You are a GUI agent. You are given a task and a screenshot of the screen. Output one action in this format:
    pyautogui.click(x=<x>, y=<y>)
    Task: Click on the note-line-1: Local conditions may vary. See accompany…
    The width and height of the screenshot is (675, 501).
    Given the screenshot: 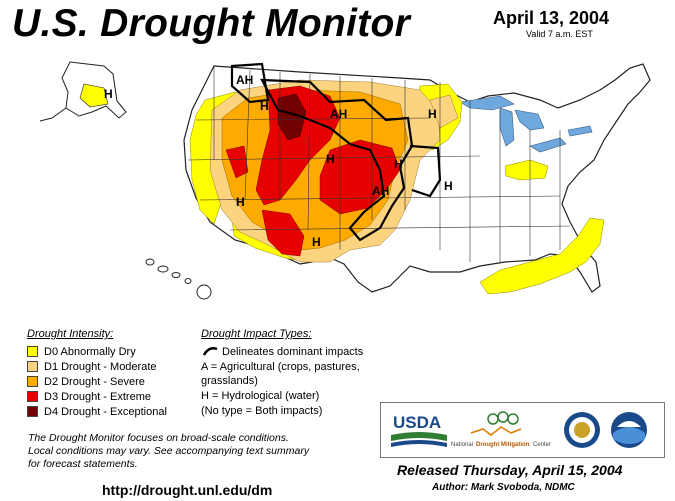 What is the action you would take?
    pyautogui.click(x=169, y=451)
    